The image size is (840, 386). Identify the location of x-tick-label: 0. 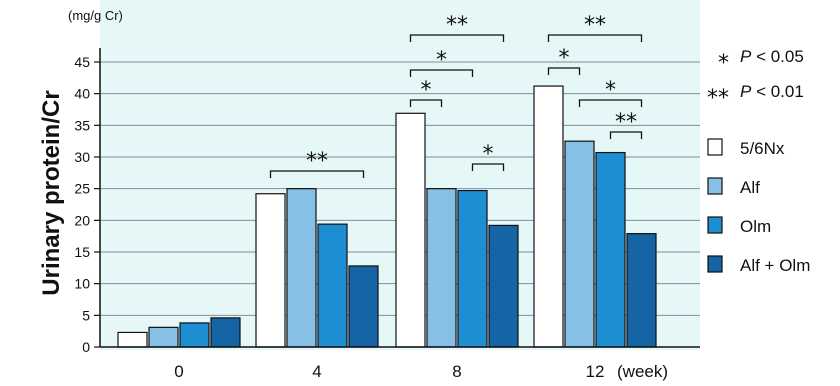
(178, 371).